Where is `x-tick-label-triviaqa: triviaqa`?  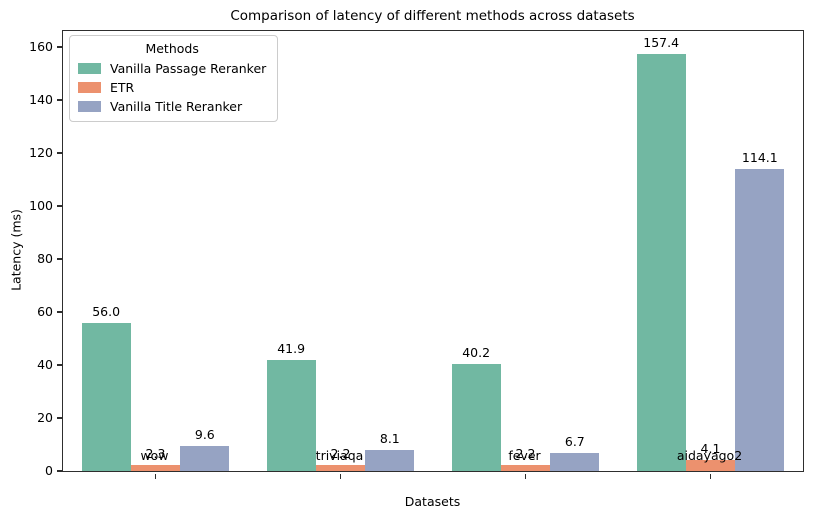 x-tick-label-triviaqa: triviaqa is located at coordinates (339, 455).